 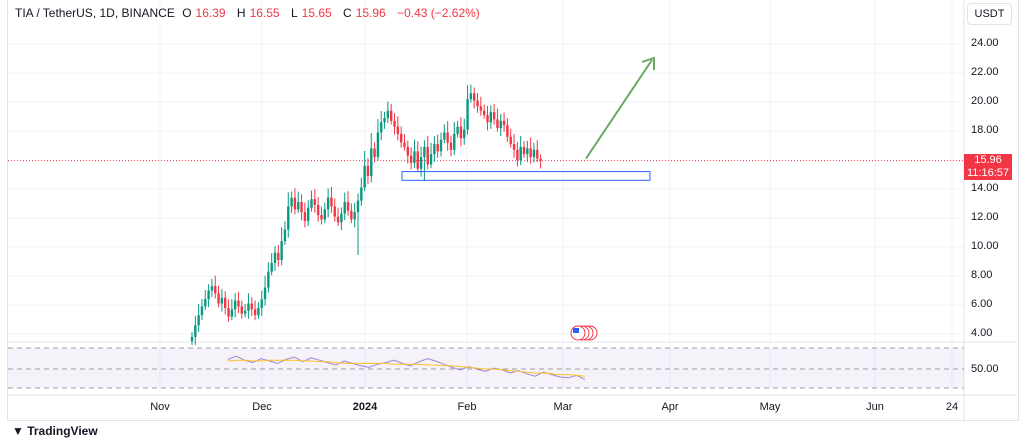 I want to click on change-value: −0.43 (−2.62%), so click(x=438, y=13).